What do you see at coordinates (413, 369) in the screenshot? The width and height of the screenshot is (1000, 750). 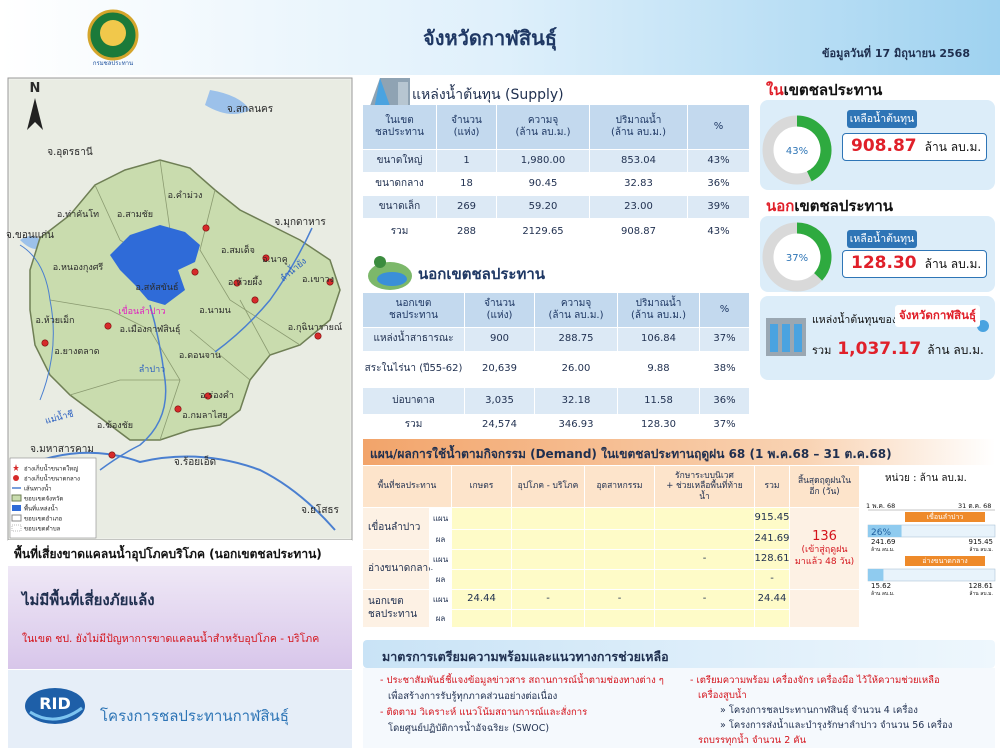 I see `cell-text: สระในไร่นา (ปี55-62)` at bounding box center [413, 369].